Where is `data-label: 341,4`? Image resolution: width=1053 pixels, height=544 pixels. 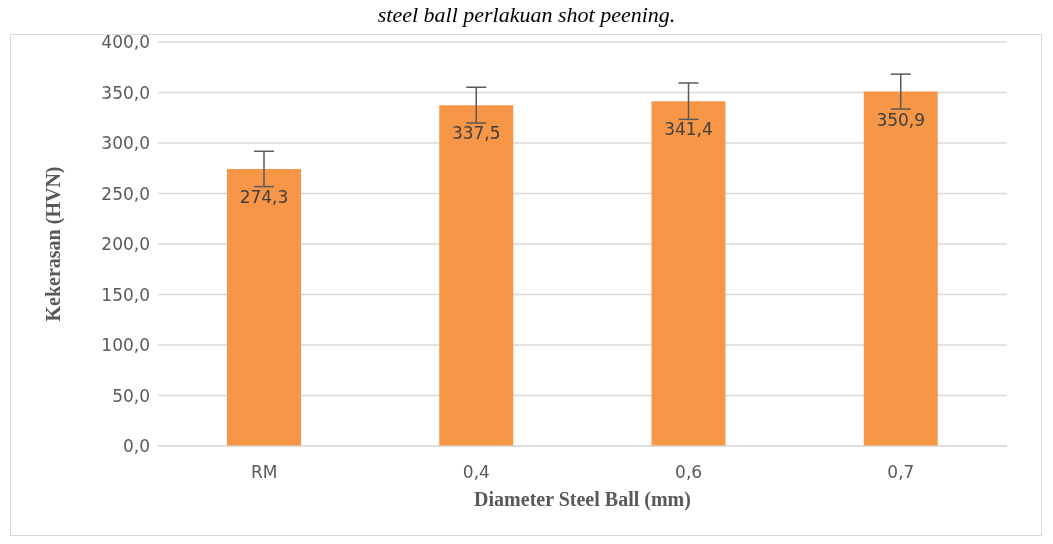 data-label: 341,4 is located at coordinates (688, 129).